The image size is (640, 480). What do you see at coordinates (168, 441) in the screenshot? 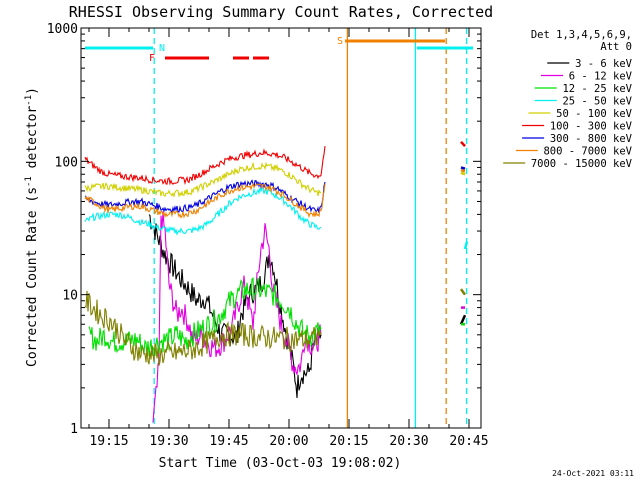
I see `x-tick-label: 19:30` at bounding box center [168, 441].